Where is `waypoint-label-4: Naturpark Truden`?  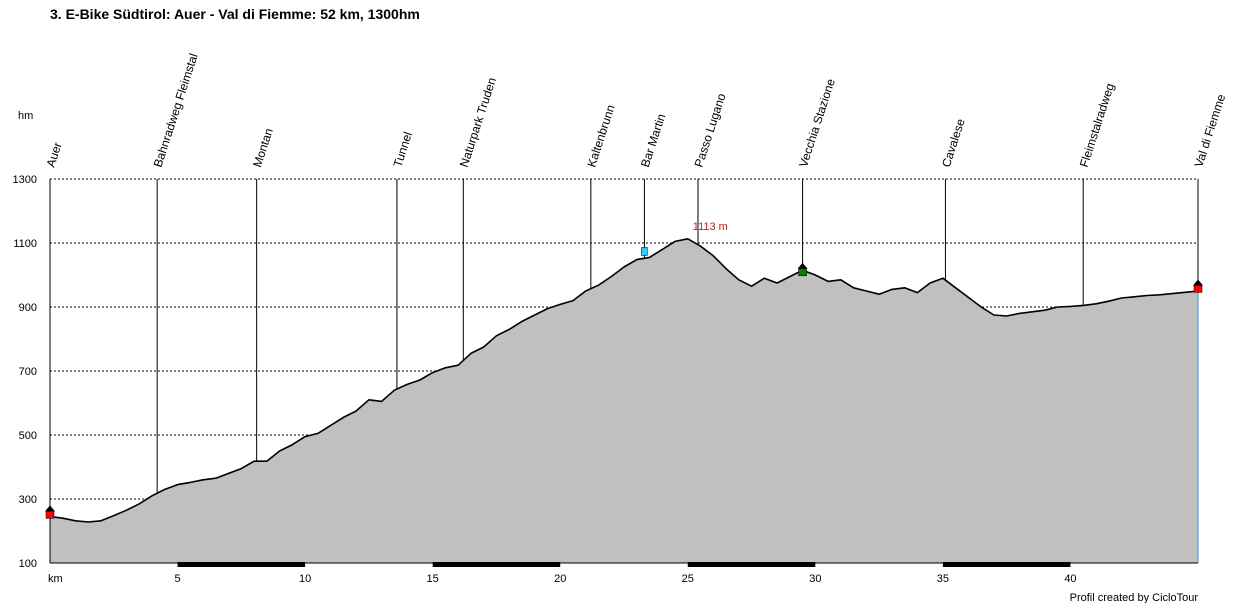 waypoint-label-4: Naturpark Truden is located at coordinates (478, 122).